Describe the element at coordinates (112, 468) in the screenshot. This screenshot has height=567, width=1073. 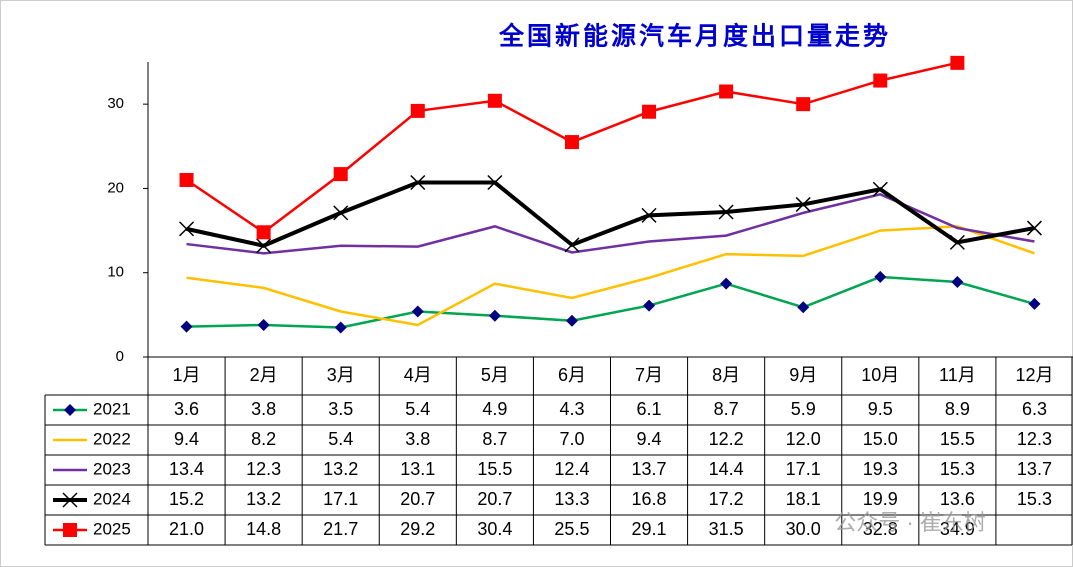
I see `legend-label: 2023` at that location.